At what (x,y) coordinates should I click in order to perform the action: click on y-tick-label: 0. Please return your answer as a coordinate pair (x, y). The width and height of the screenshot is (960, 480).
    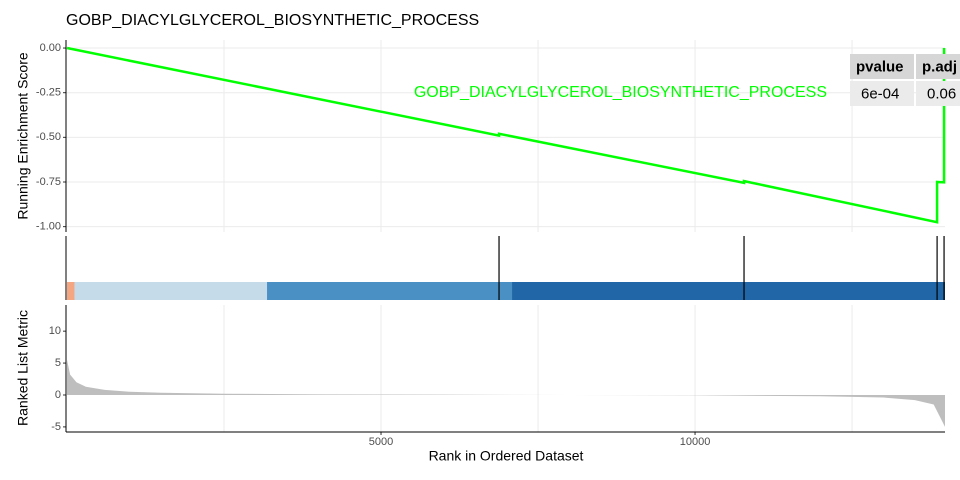
    Looking at the image, I should click on (58, 395).